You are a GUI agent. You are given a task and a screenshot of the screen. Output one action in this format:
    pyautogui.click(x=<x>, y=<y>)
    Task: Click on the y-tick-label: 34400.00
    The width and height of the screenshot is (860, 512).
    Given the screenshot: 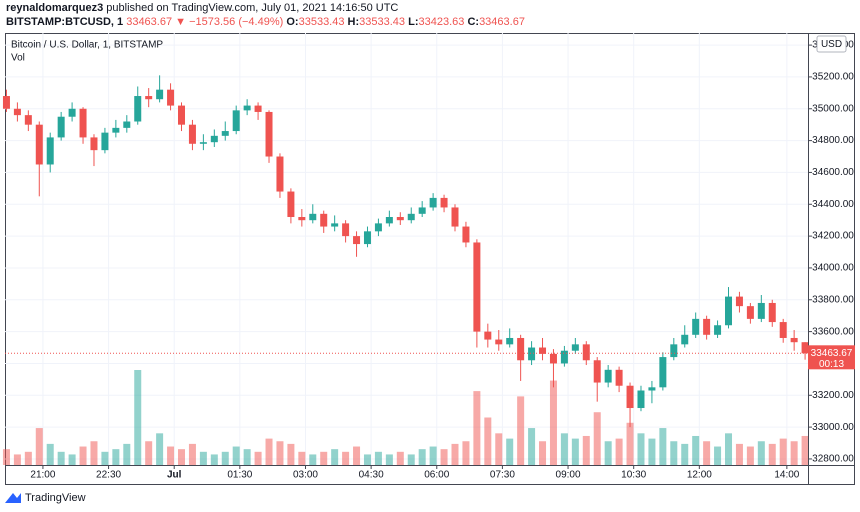 What is the action you would take?
    pyautogui.click(x=833, y=204)
    